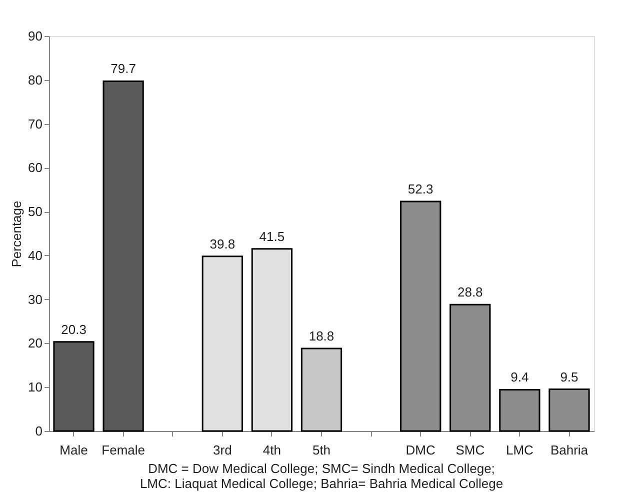 The width and height of the screenshot is (642, 499). Describe the element at coordinates (421, 188) in the screenshot. I see `data-label: 52.3` at that location.